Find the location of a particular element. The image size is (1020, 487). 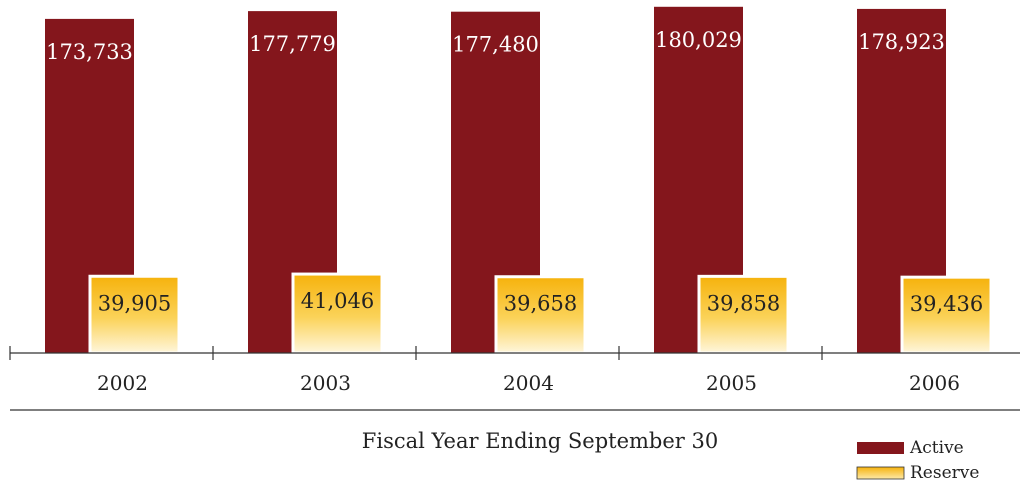

bar-reserve-2006 is located at coordinates (946, 315).